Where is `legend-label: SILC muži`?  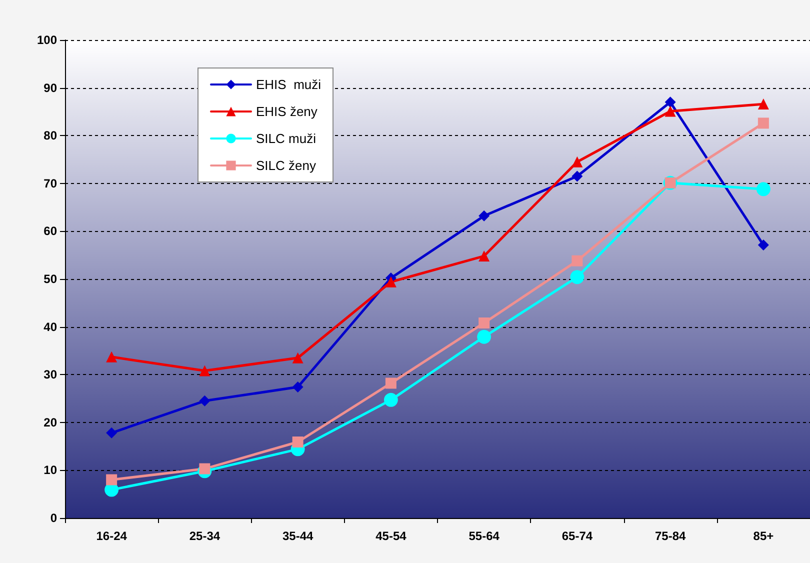 legend-label: SILC muži is located at coordinates (286, 138).